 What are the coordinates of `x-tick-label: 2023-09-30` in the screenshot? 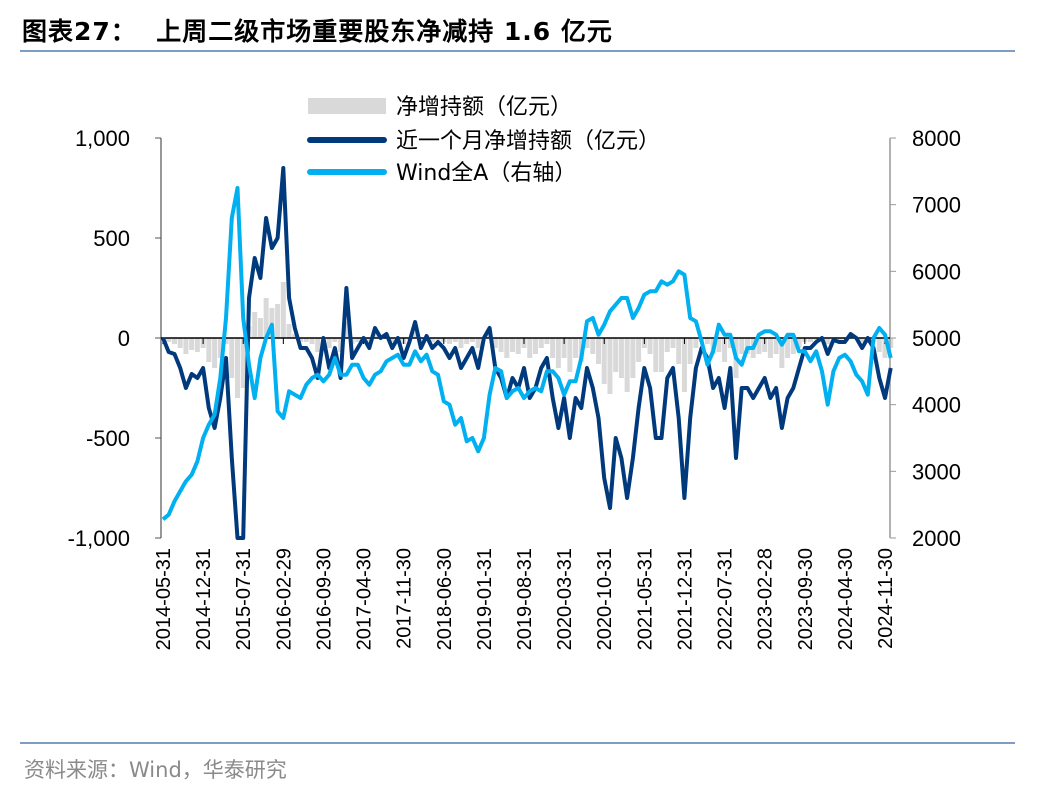 It's located at (806, 599).